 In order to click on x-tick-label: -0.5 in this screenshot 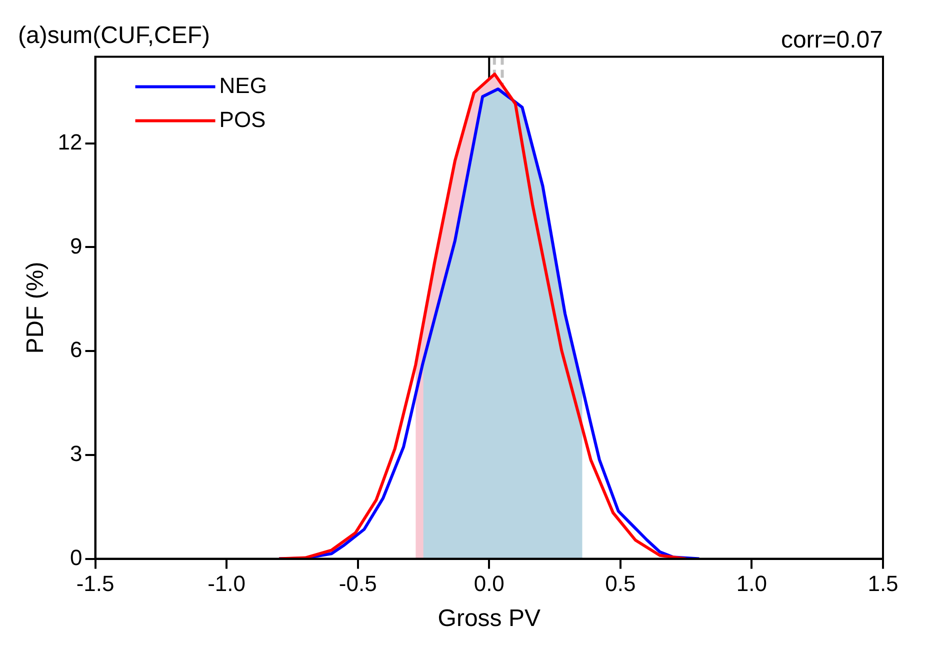, I will do `click(357, 583)`.